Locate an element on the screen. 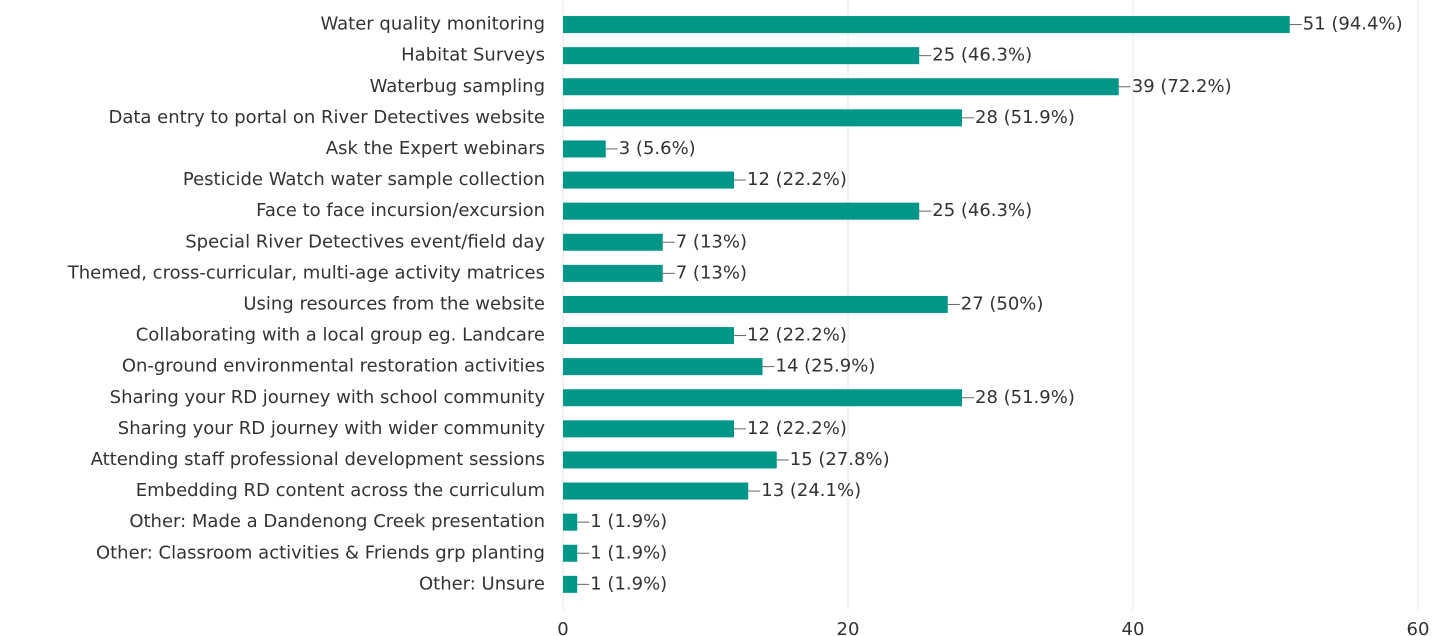  y-tick-label: Face to face incursion/excursion is located at coordinates (400, 210).